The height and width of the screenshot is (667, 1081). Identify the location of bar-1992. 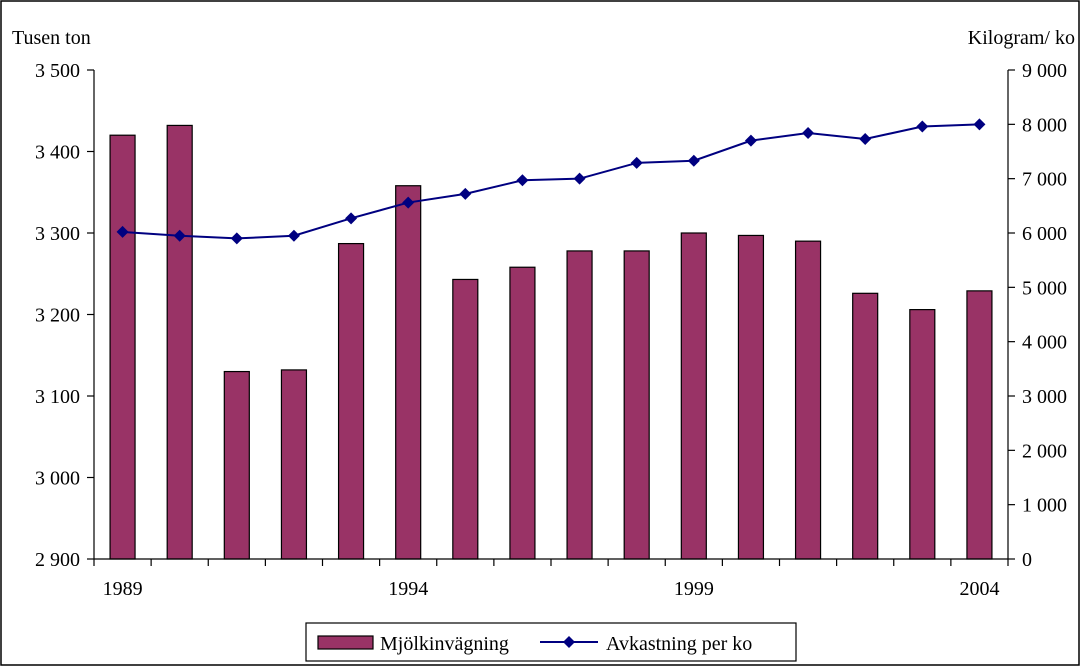
(294, 464).